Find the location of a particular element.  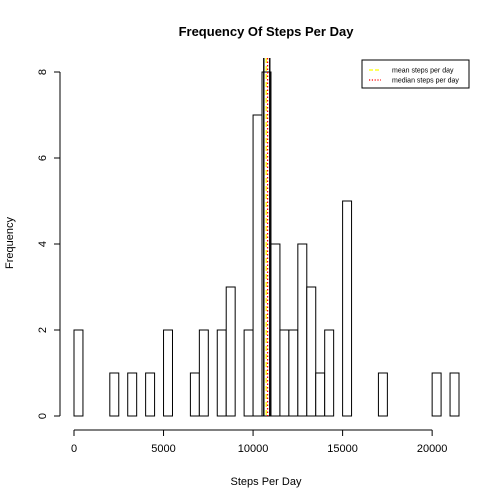

x-tick-label-3: 15000 is located at coordinates (342, 449).